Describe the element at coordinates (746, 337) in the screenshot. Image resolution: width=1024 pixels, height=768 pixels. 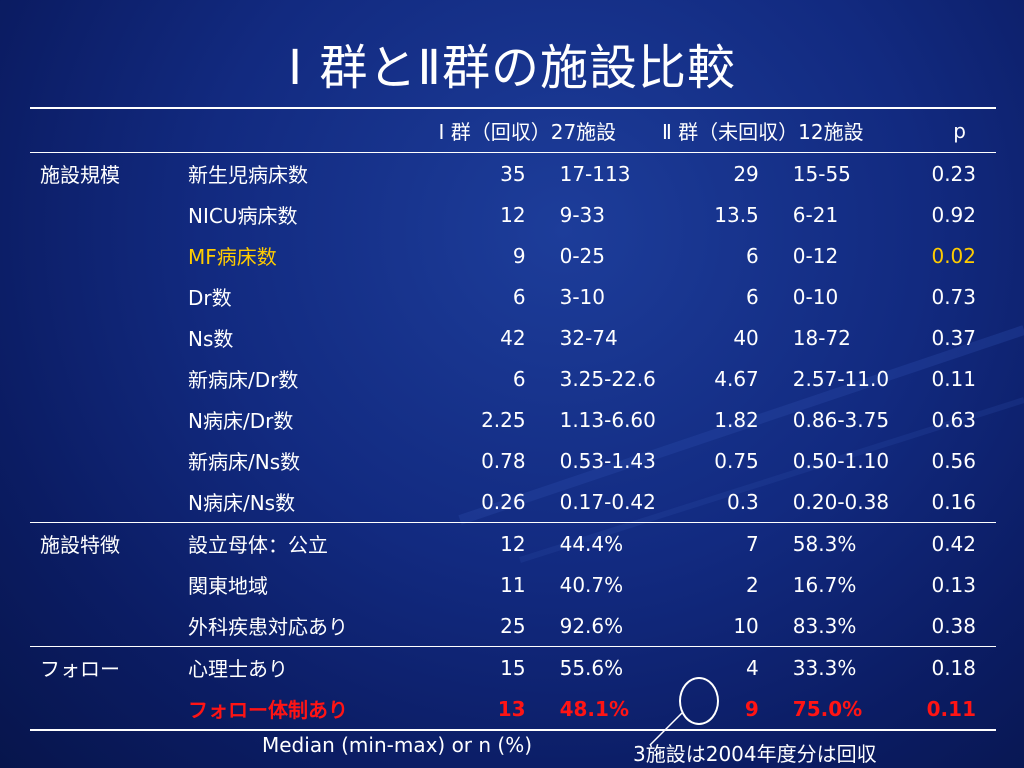
I see `group2-value: 40` at that location.